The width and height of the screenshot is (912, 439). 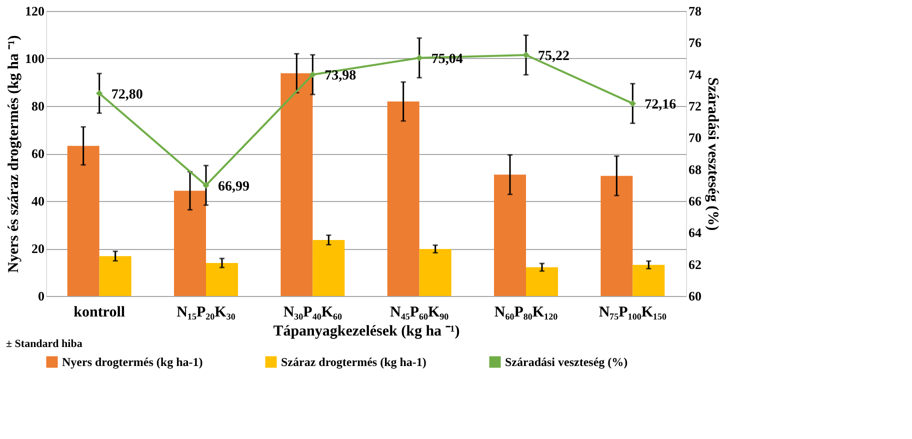 What do you see at coordinates (14, 154) in the screenshot?
I see `y-axis-title: Nyers és száraz drogtermés (kg ha ⁻¹)` at bounding box center [14, 154].